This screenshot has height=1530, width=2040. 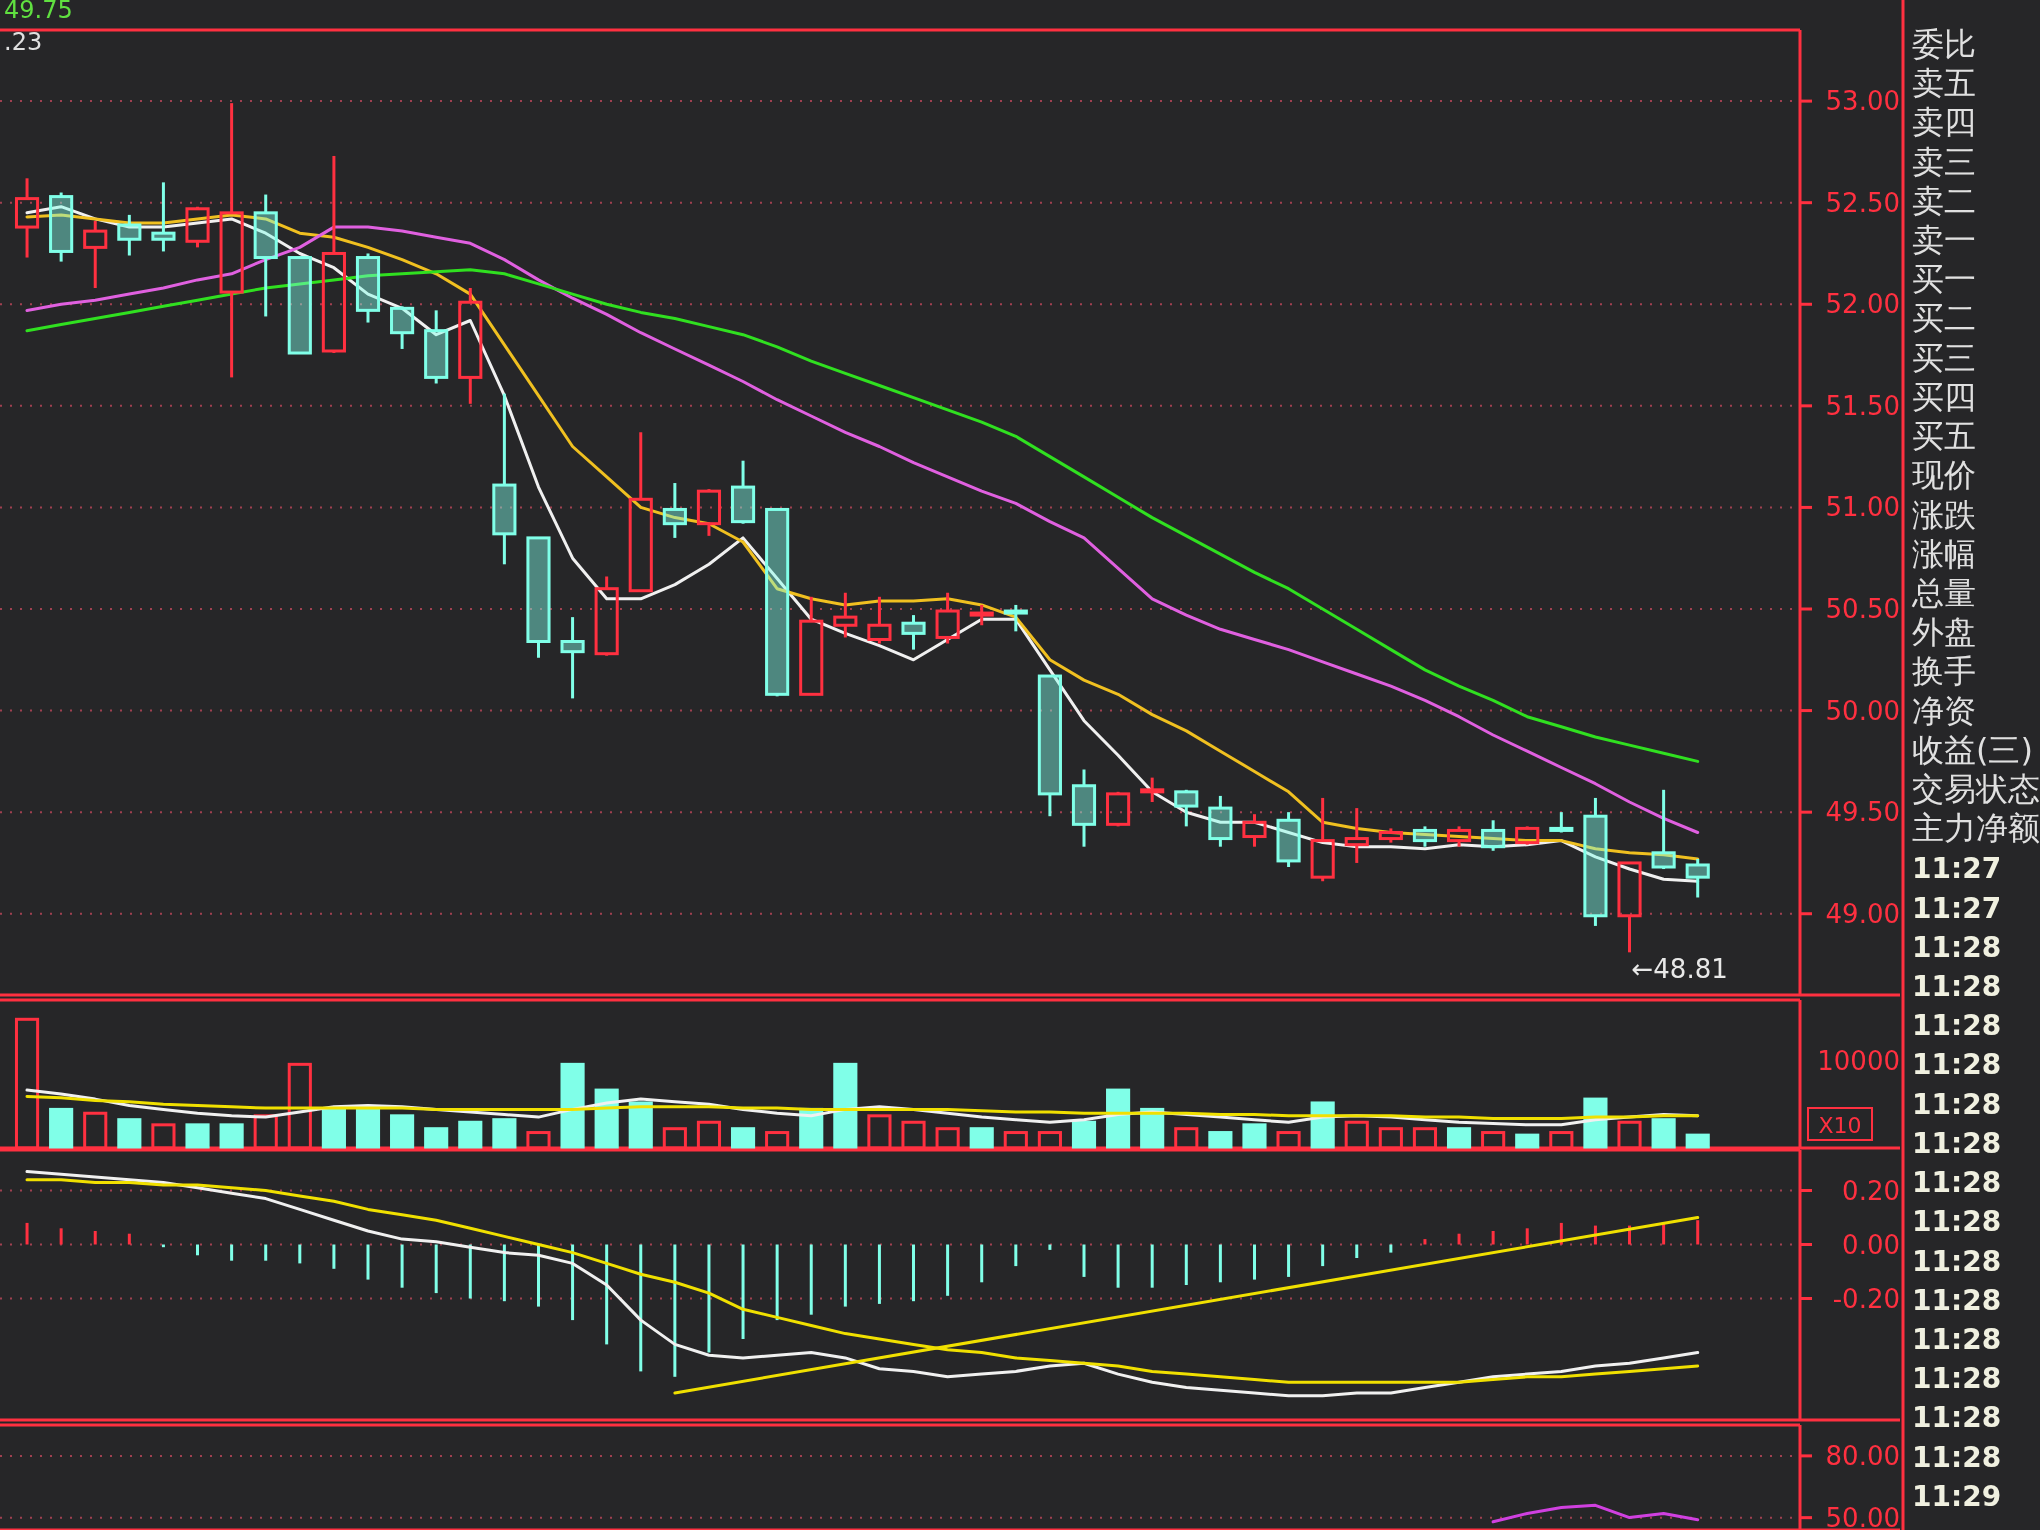 I want to click on text: 卖三, so click(x=1944, y=161).